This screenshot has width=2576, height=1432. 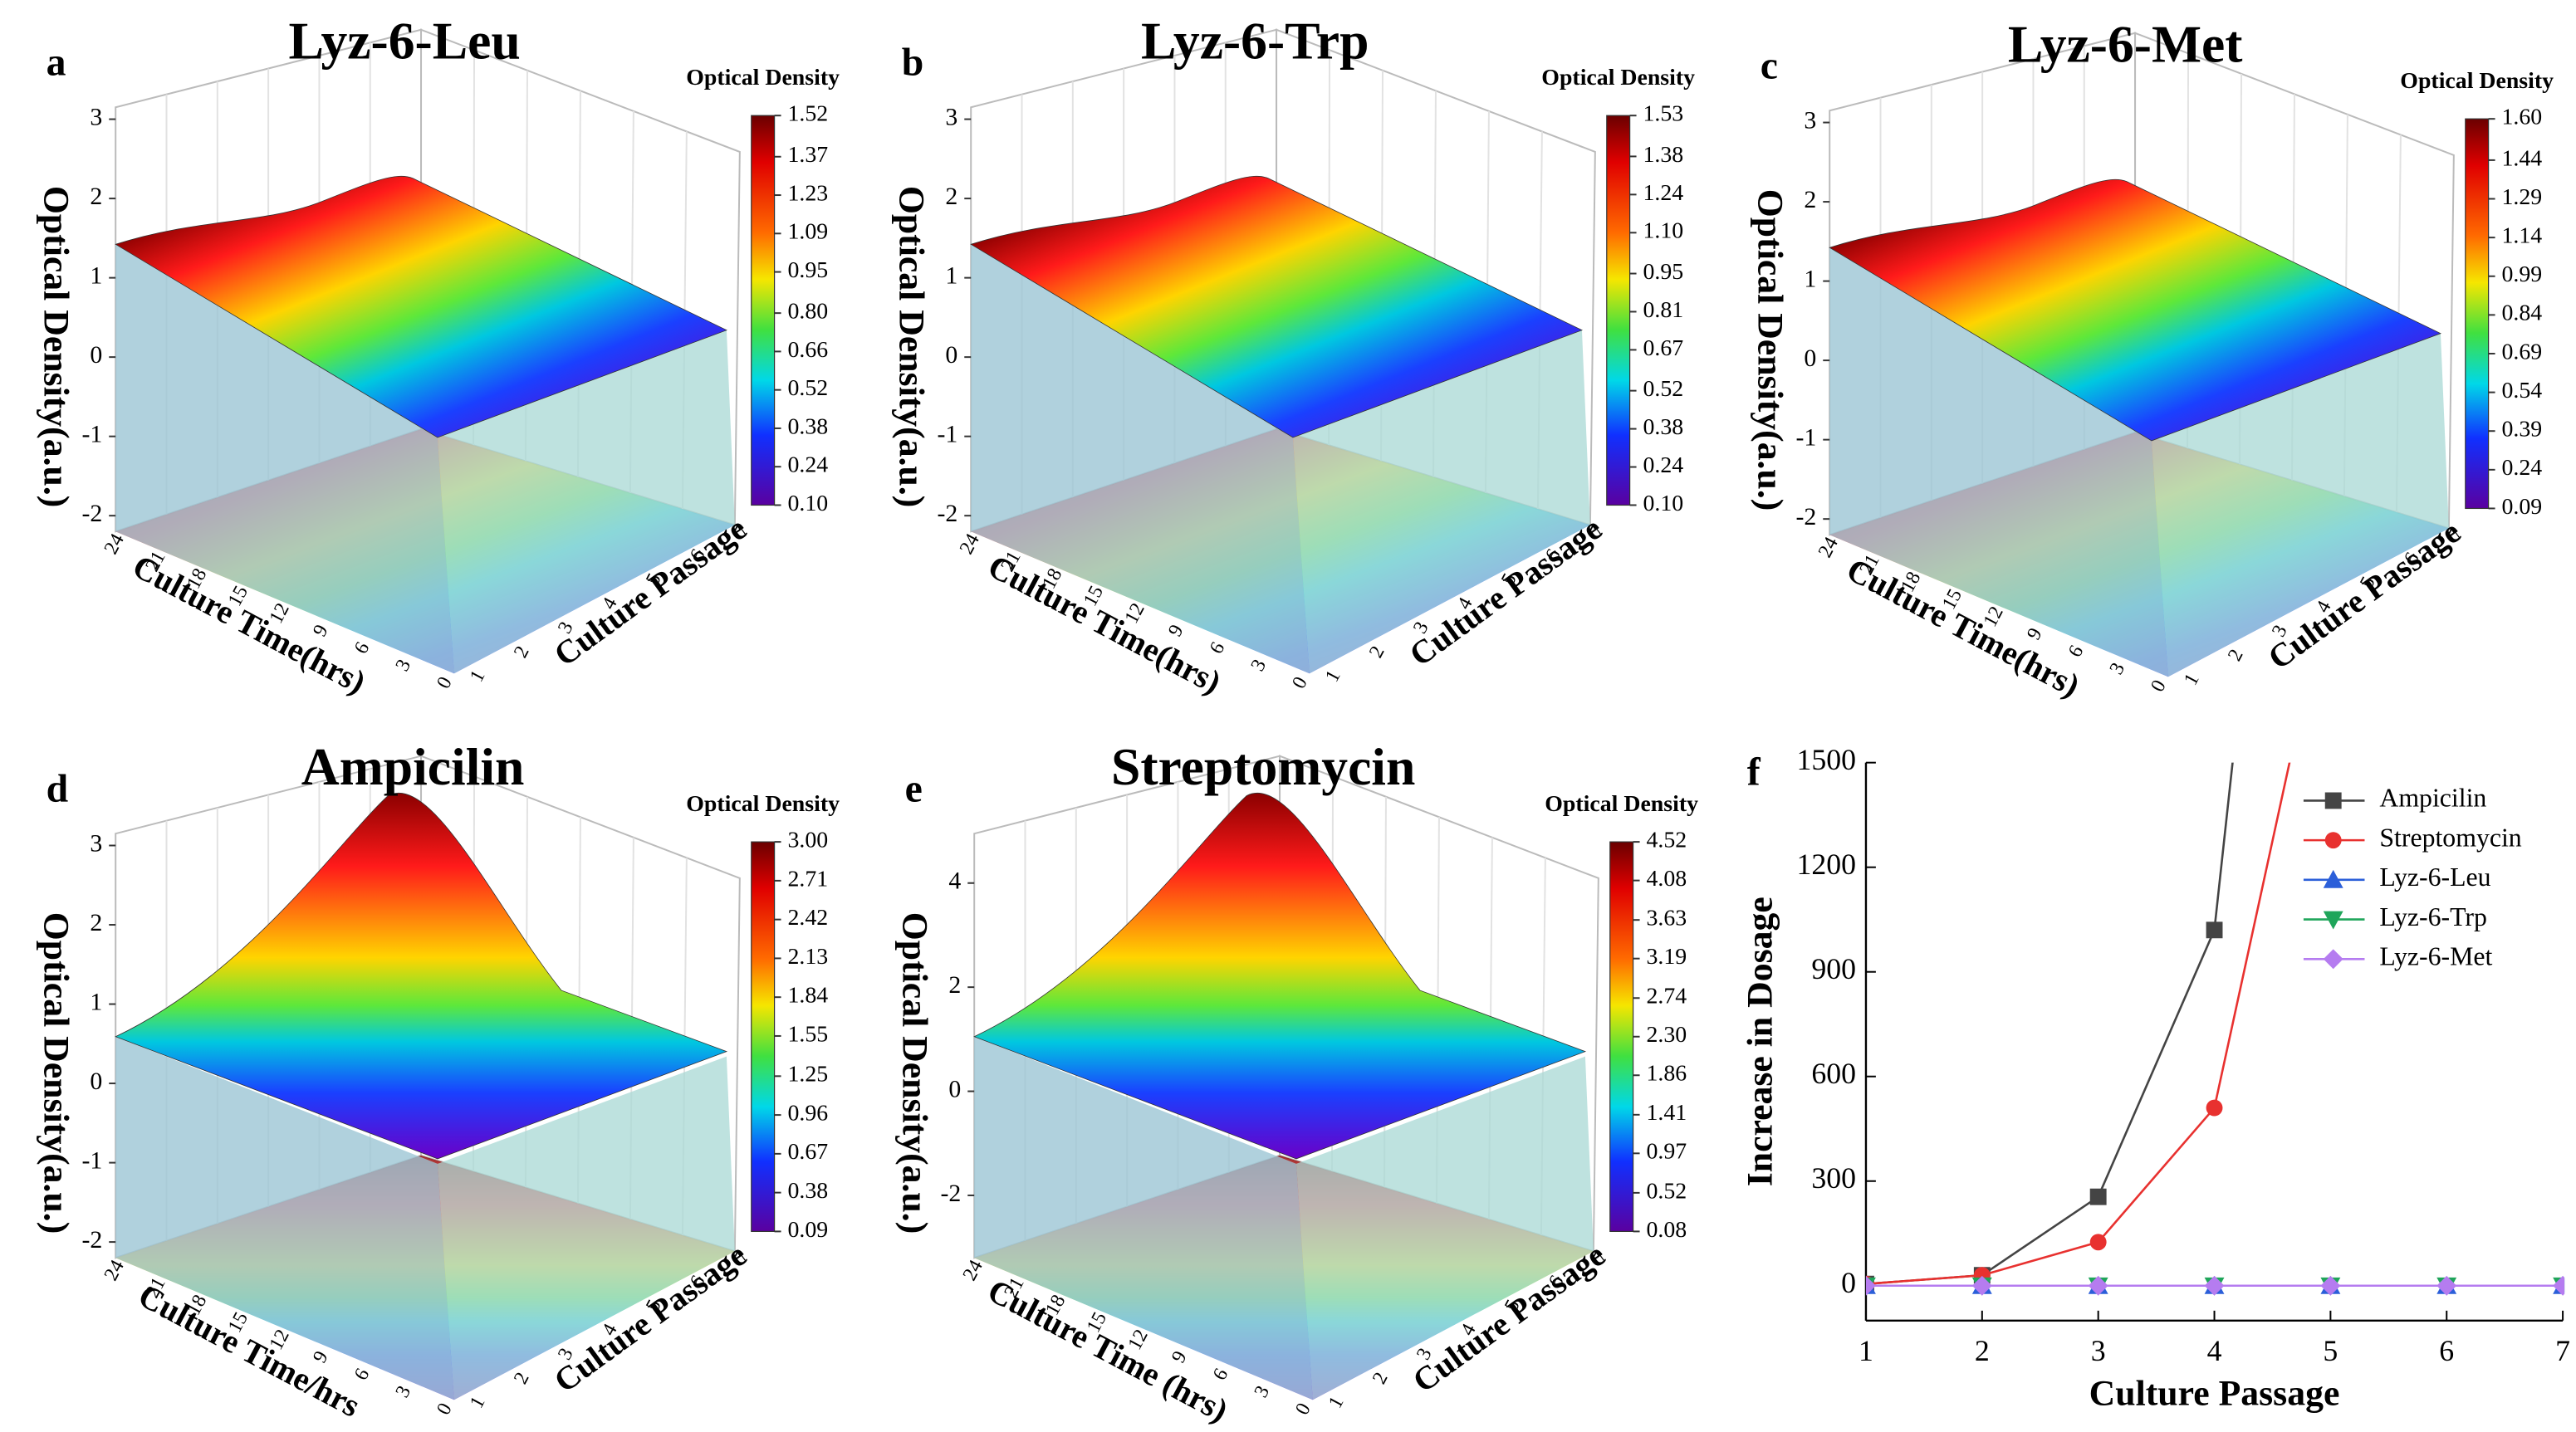 What do you see at coordinates (1664, 231) in the screenshot?
I see `colorbar-tick-label: 1.10` at bounding box center [1664, 231].